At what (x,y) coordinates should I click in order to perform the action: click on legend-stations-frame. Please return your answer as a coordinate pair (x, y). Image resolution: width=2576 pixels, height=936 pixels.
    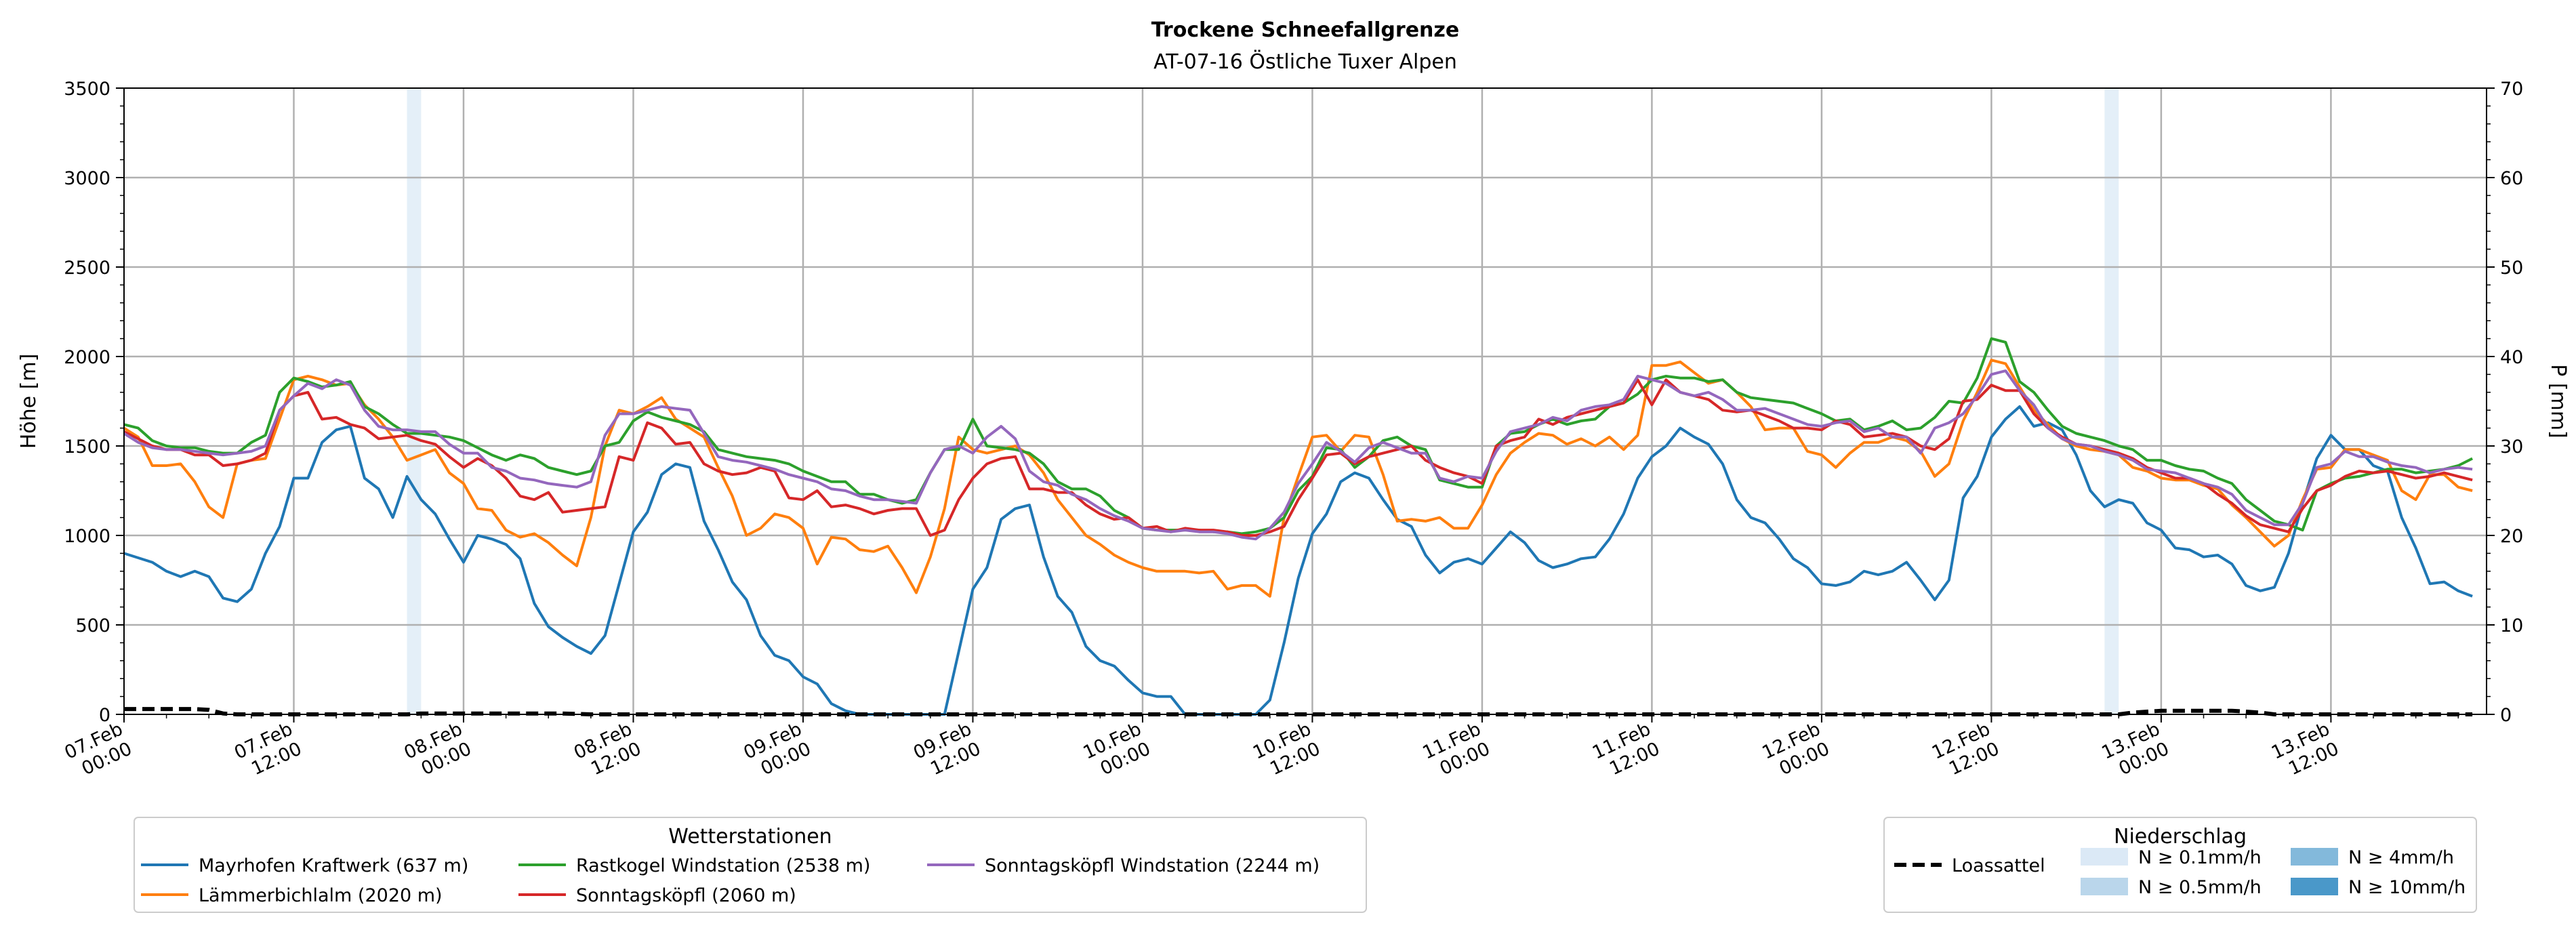
    Looking at the image, I should click on (751, 865).